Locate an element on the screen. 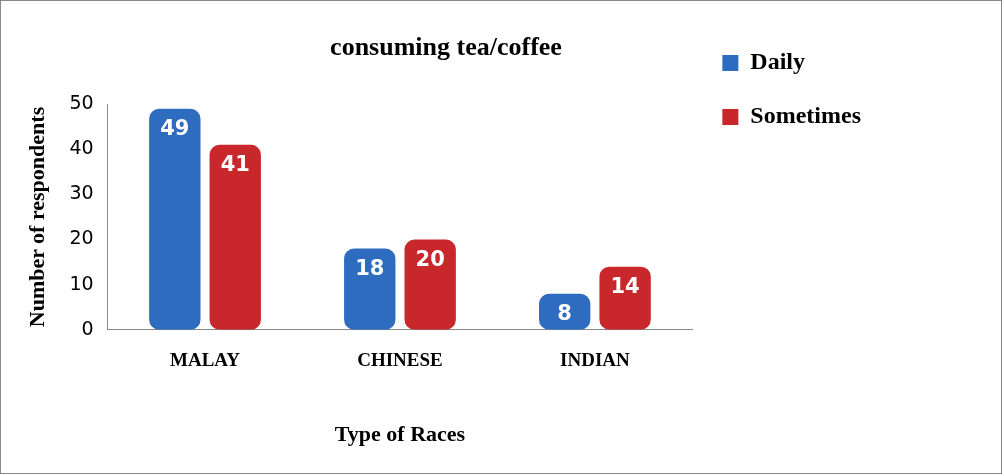 This screenshot has height=476, width=1004. y-axis-title: Number of respondents is located at coordinates (36, 217).